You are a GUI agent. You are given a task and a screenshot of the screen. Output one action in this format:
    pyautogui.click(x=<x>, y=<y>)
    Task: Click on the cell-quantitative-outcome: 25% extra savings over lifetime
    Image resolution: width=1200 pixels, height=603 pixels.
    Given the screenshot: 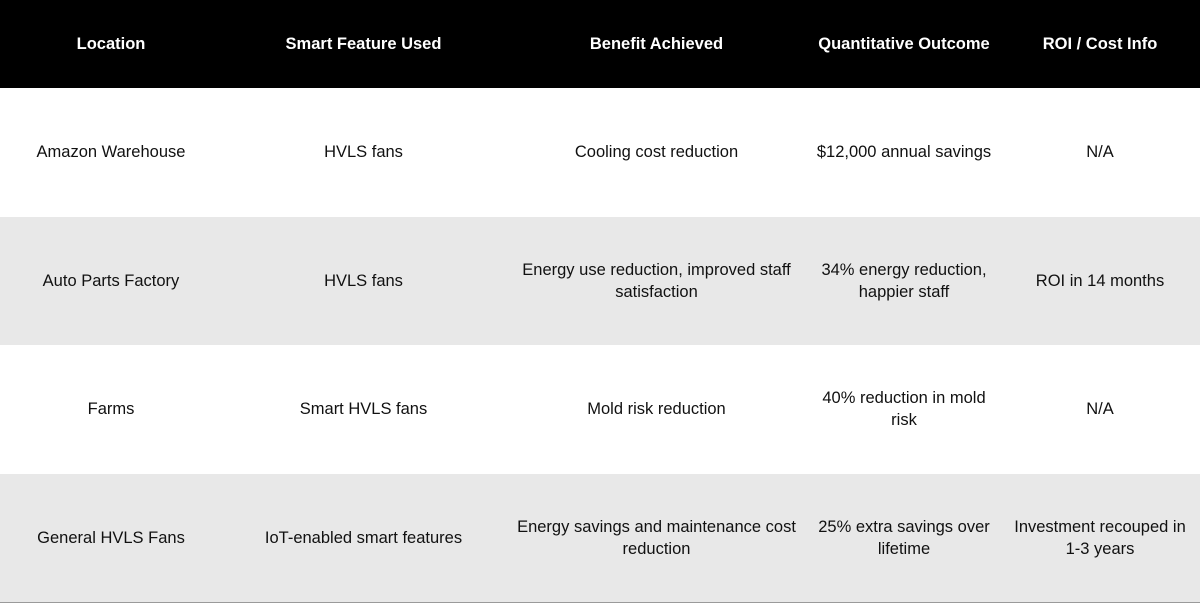 What is the action you would take?
    pyautogui.click(x=904, y=537)
    